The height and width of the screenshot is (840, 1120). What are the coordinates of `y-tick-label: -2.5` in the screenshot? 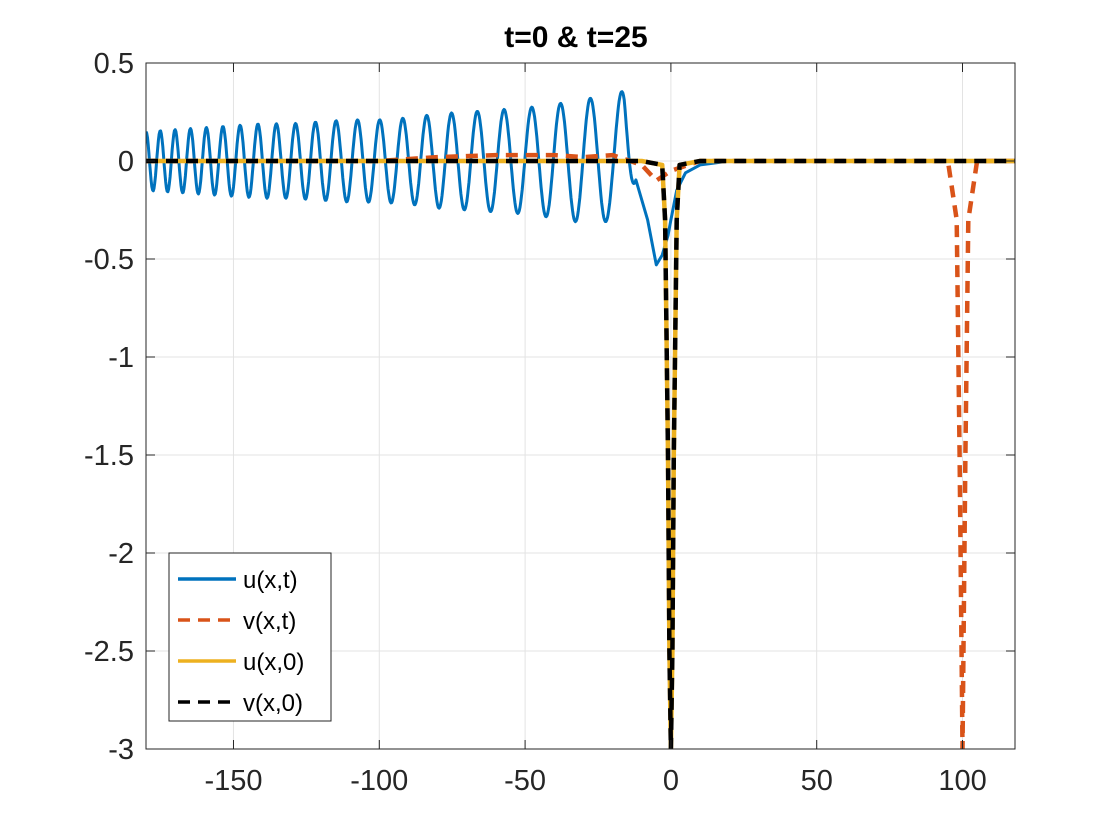 It's located at (109, 652).